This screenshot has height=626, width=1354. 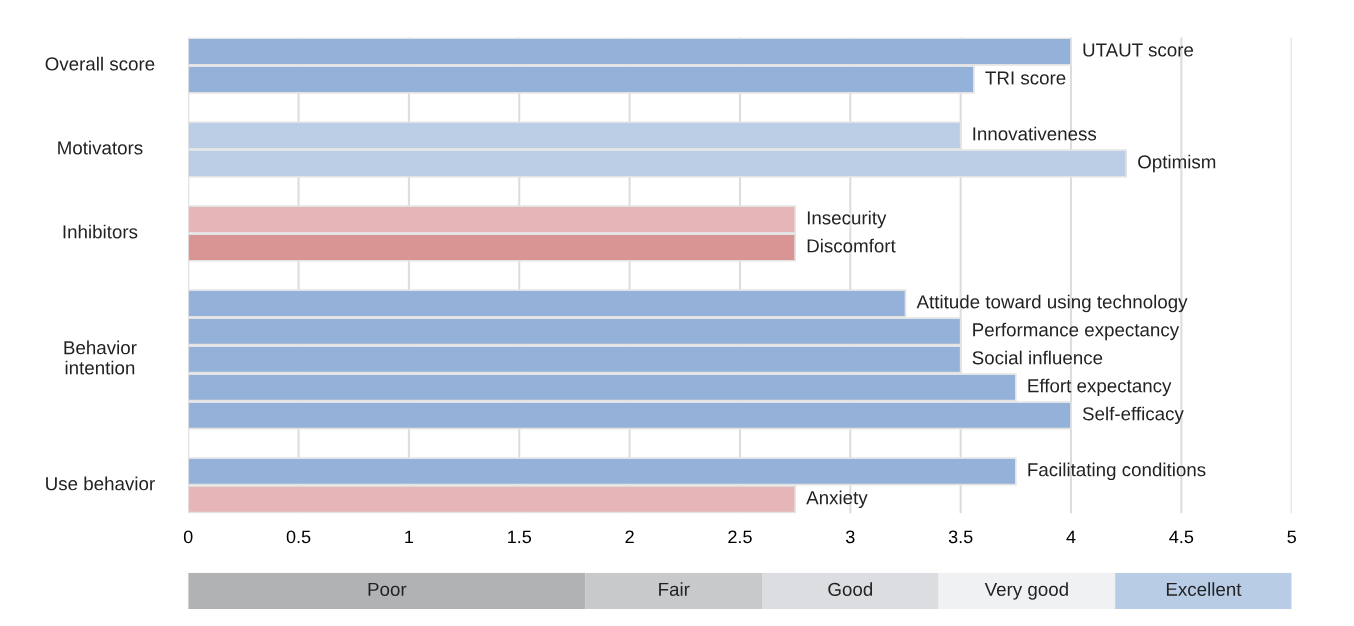 I want to click on x-tick-label: 4, so click(x=1071, y=537).